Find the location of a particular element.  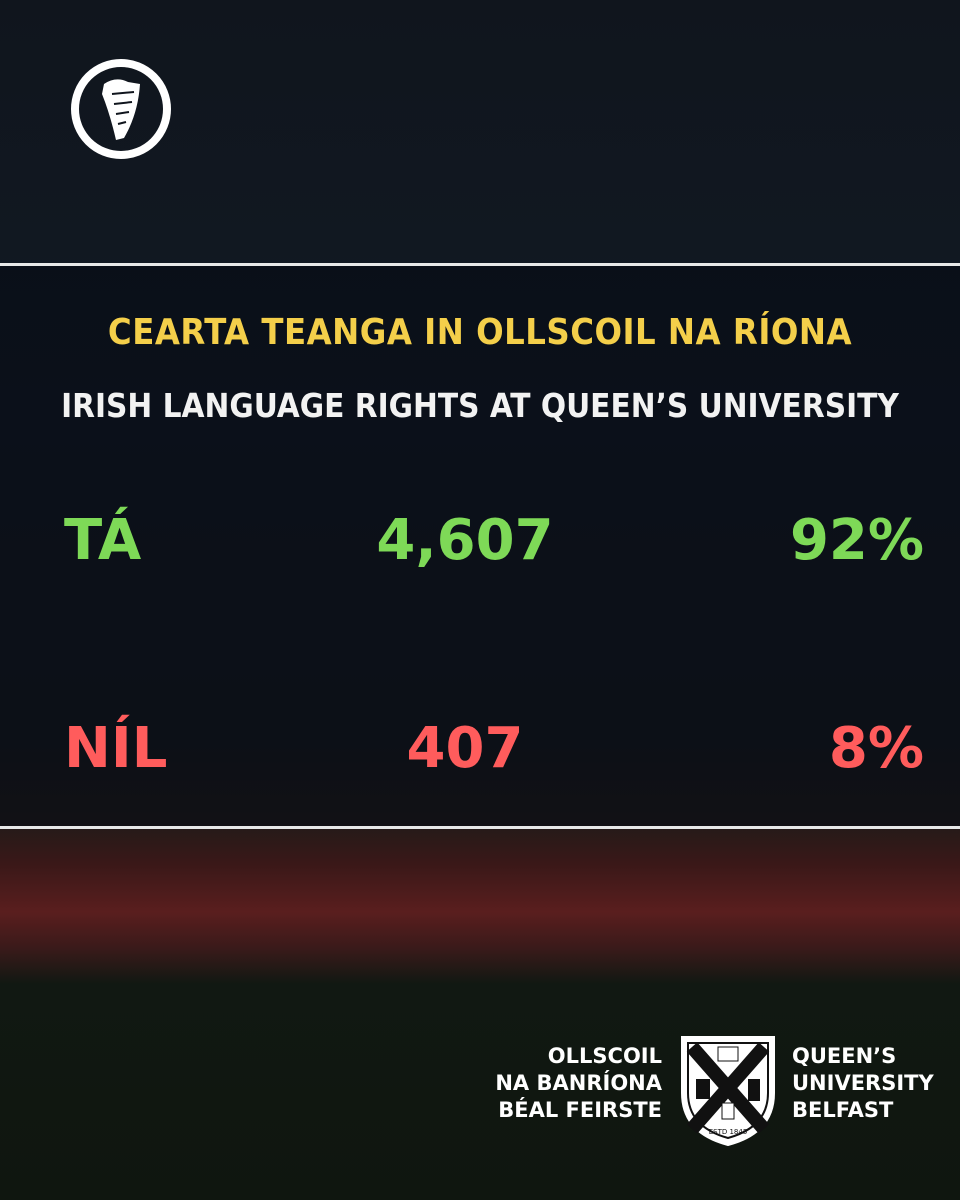

result-count: 4,607 is located at coordinates (465, 540).